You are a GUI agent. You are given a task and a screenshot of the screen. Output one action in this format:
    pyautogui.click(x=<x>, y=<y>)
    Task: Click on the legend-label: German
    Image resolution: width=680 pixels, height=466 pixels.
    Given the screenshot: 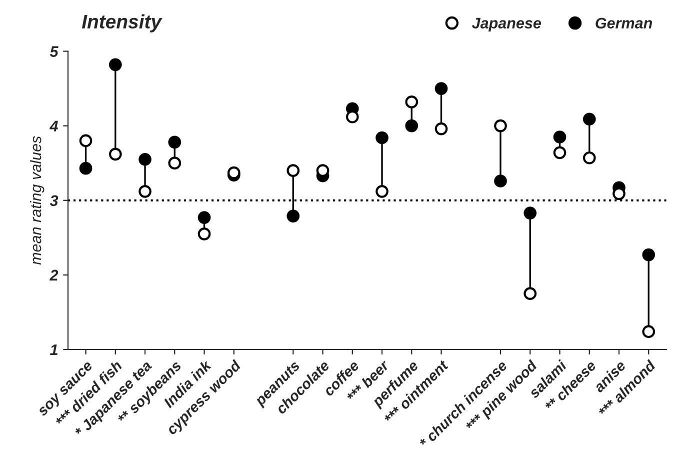 What is the action you would take?
    pyautogui.click(x=624, y=23)
    